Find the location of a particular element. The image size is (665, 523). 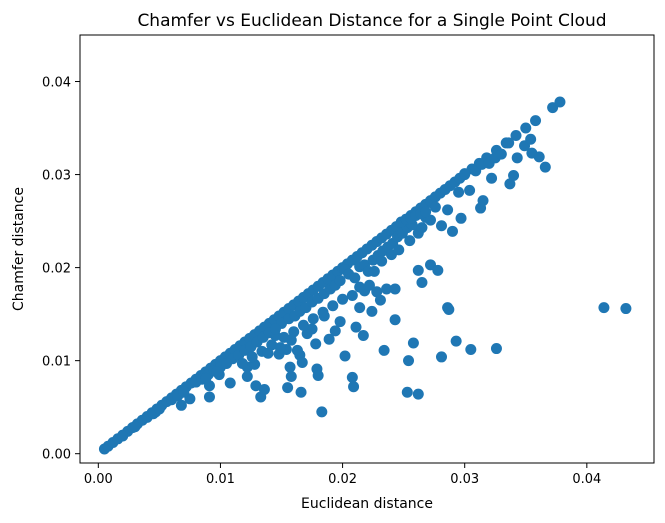

y-tick-label: 0.02 is located at coordinates (56, 269).